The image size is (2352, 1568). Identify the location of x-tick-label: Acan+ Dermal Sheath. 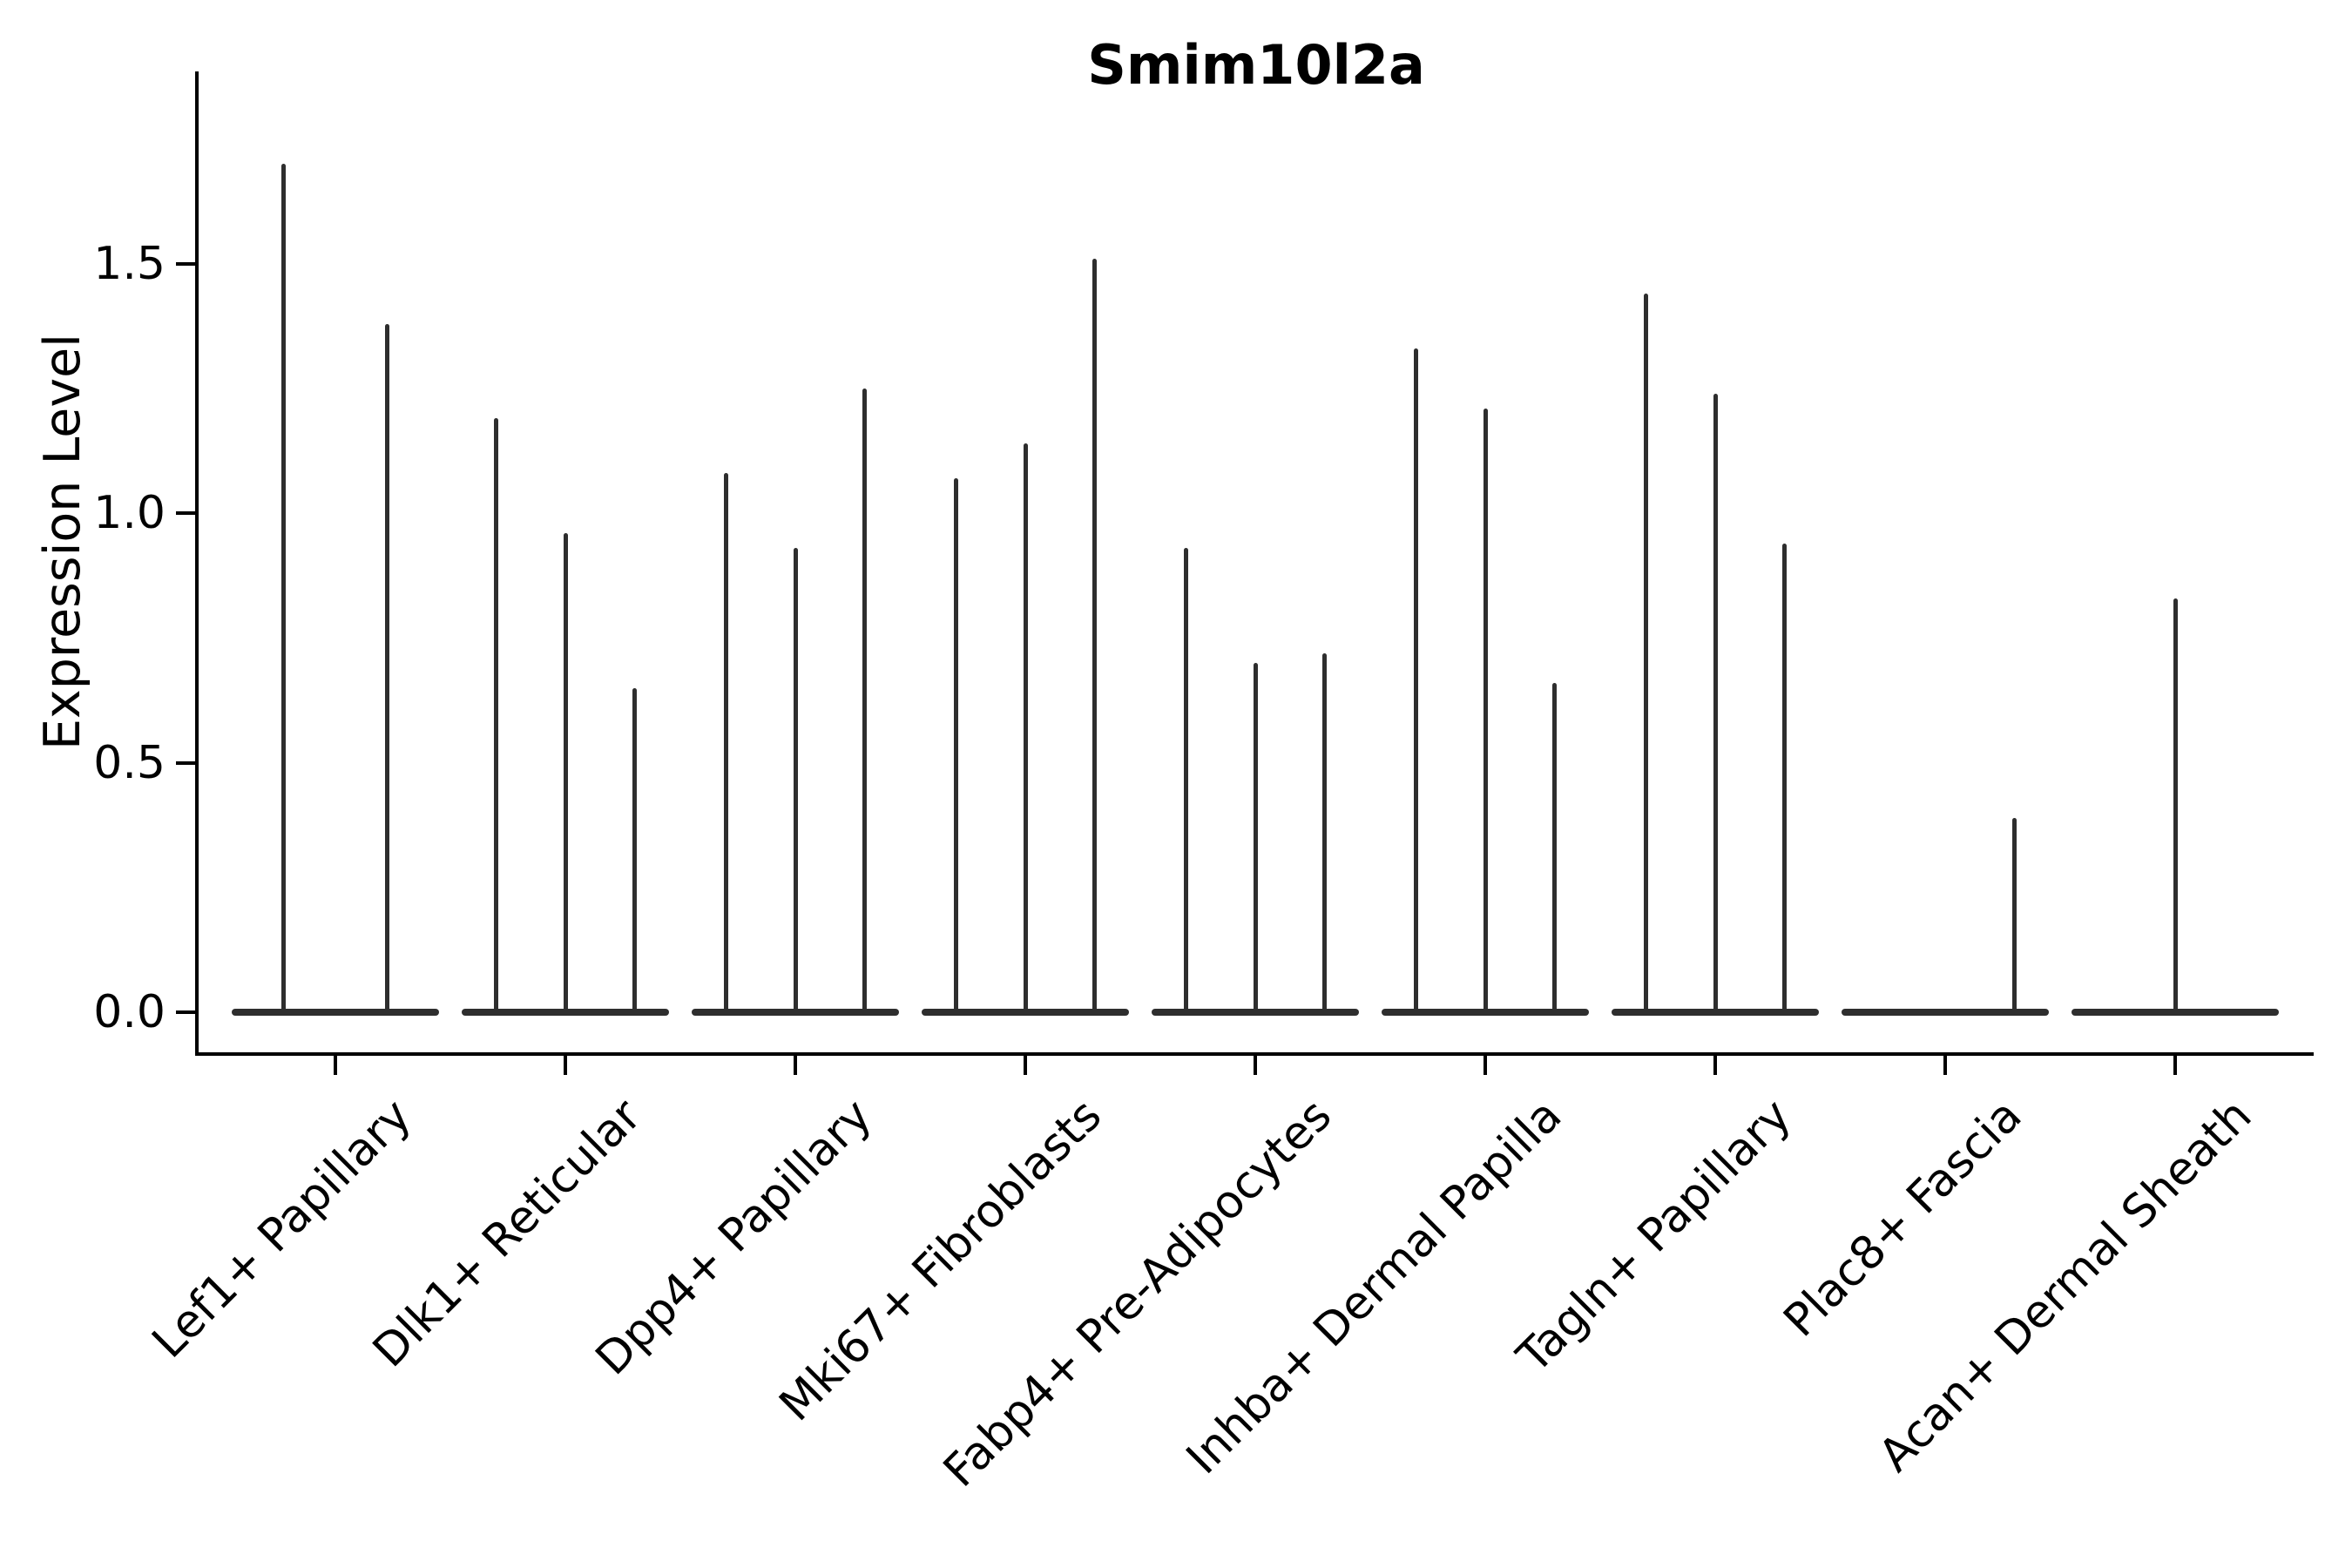
(2065, 1286).